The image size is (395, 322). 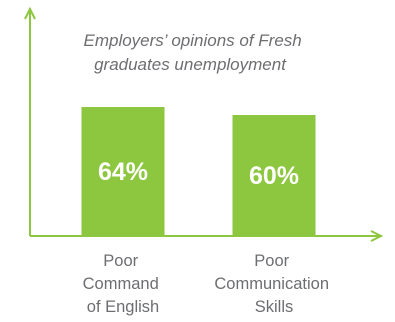 I want to click on bar-poor-communication-skills, so click(x=274, y=175).